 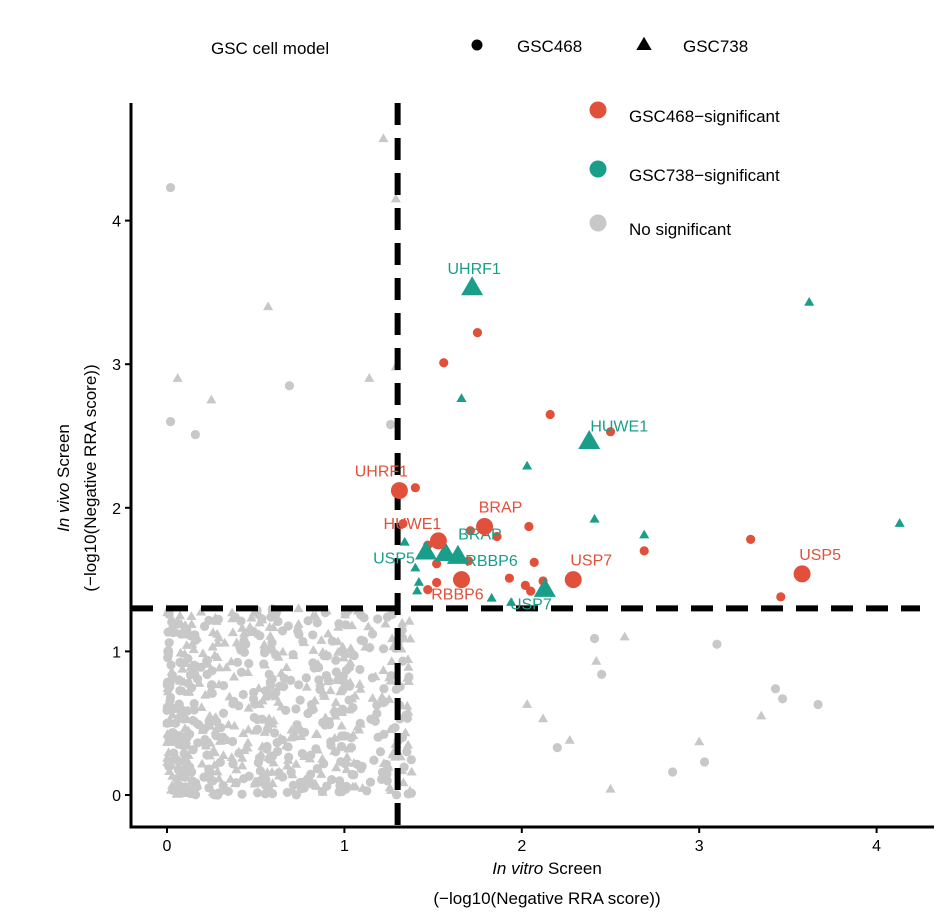 What do you see at coordinates (461, 580) in the screenshot?
I see `gsc468-labeled-point` at bounding box center [461, 580].